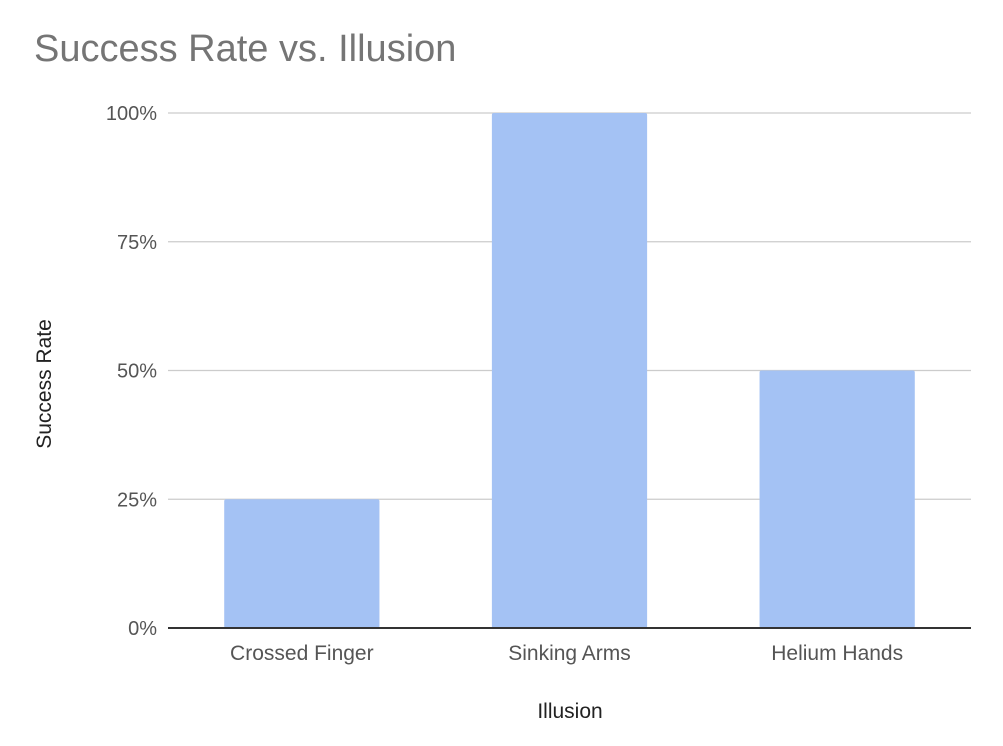 The image size is (1003, 746). Describe the element at coordinates (570, 711) in the screenshot. I see `x-axis-title: Illusion` at that location.